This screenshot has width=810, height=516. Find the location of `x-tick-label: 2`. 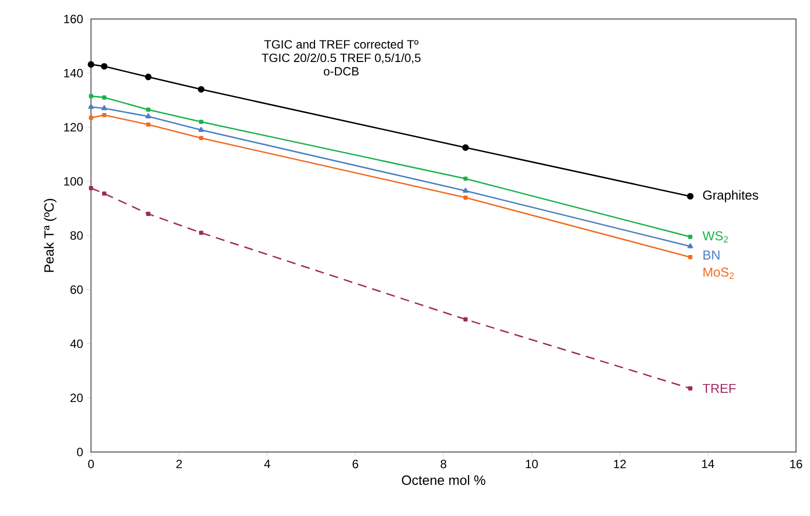

x-tick-label: 2 is located at coordinates (179, 464).